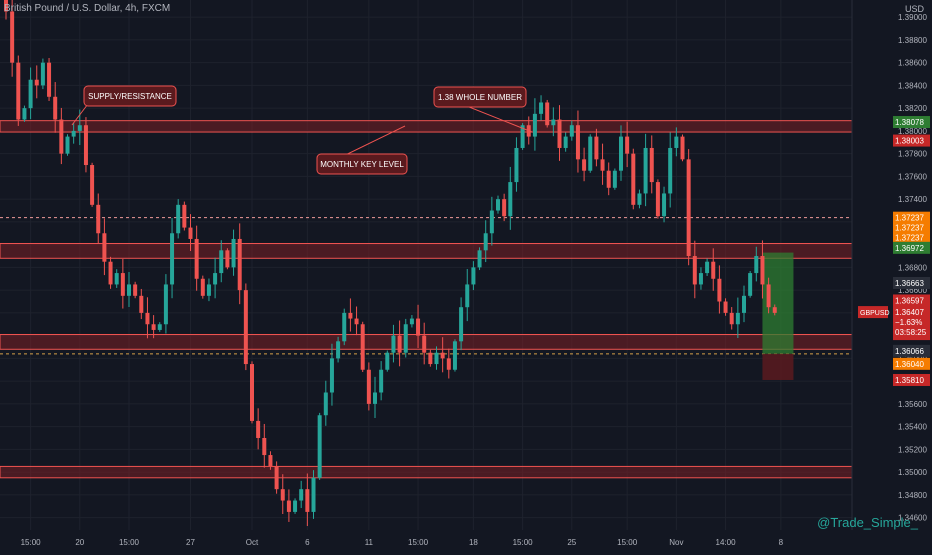  What do you see at coordinates (912, 495) in the screenshot?
I see `y-tick-label: 1.34800` at bounding box center [912, 495].